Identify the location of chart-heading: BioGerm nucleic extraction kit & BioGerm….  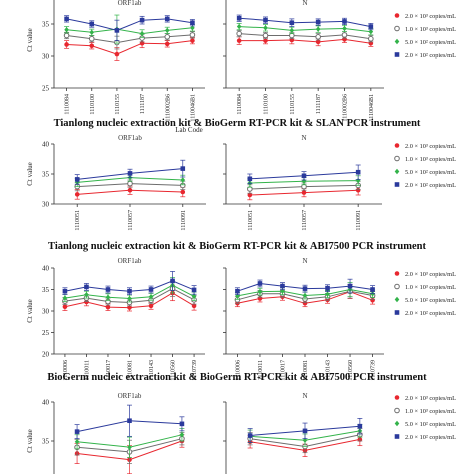
(237, 377).